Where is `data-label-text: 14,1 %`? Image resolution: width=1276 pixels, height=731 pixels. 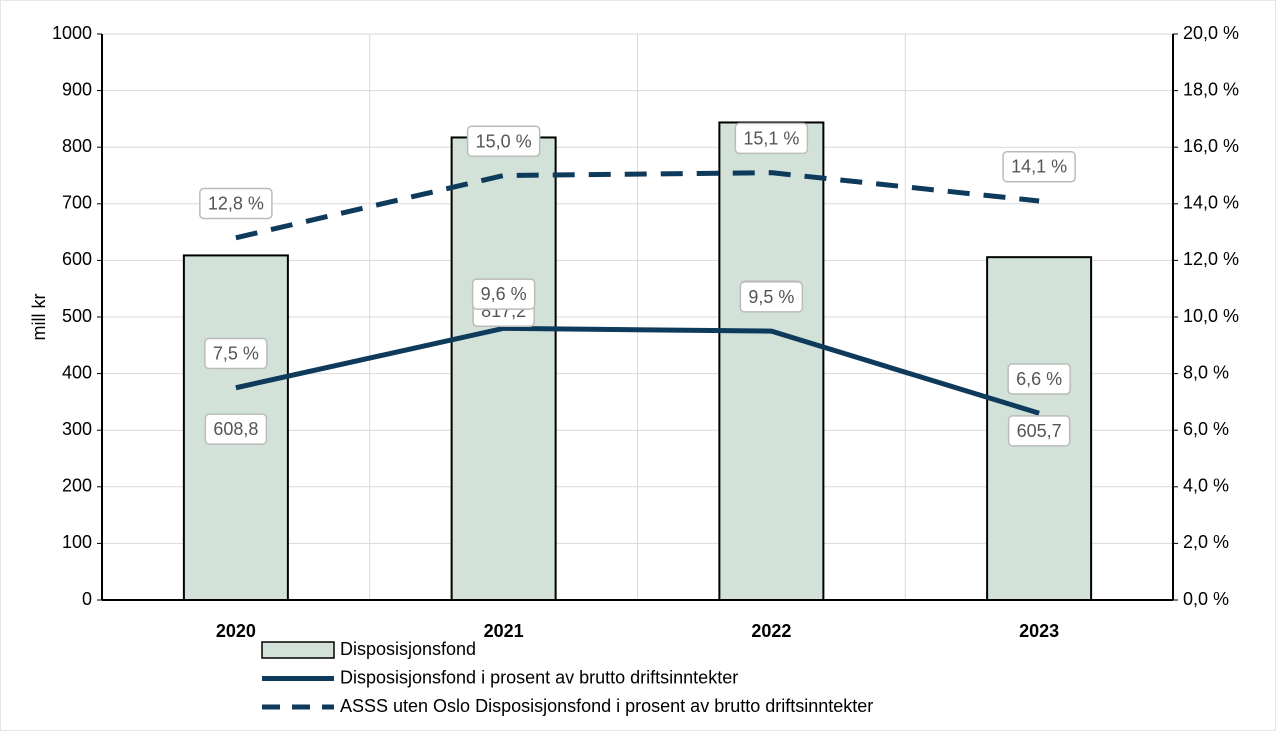
data-label-text: 14,1 % is located at coordinates (1039, 167).